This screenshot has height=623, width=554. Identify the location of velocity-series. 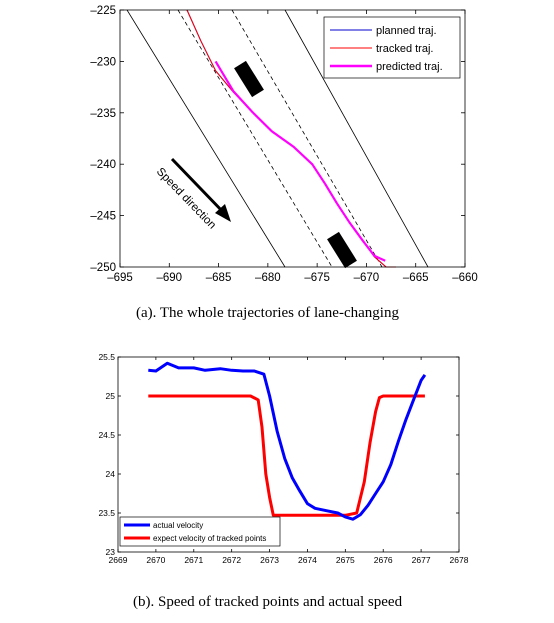
(287, 441).